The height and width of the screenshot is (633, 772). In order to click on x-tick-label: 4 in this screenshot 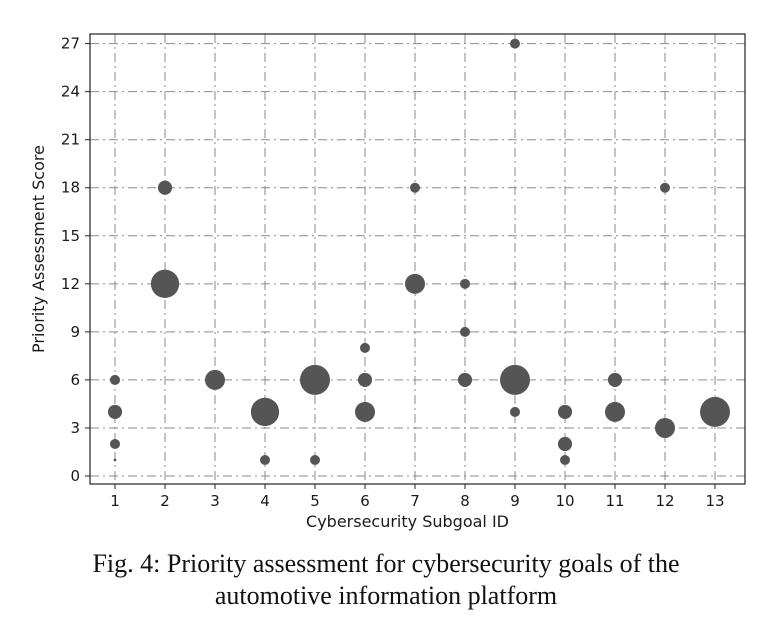, I will do `click(265, 501)`.